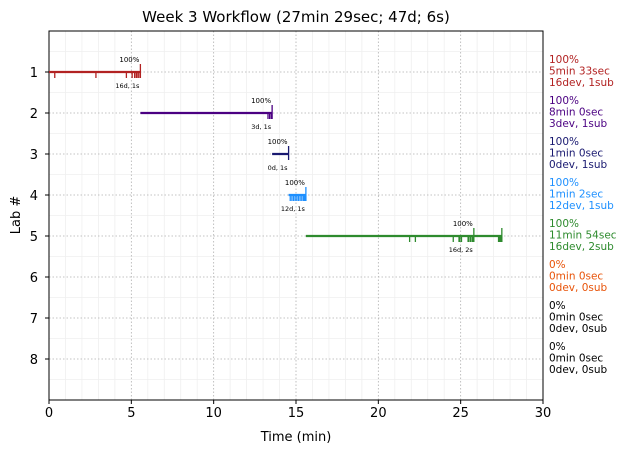 This screenshot has height=453, width=630. I want to click on lab-5-summary-line: 100%, so click(564, 224).